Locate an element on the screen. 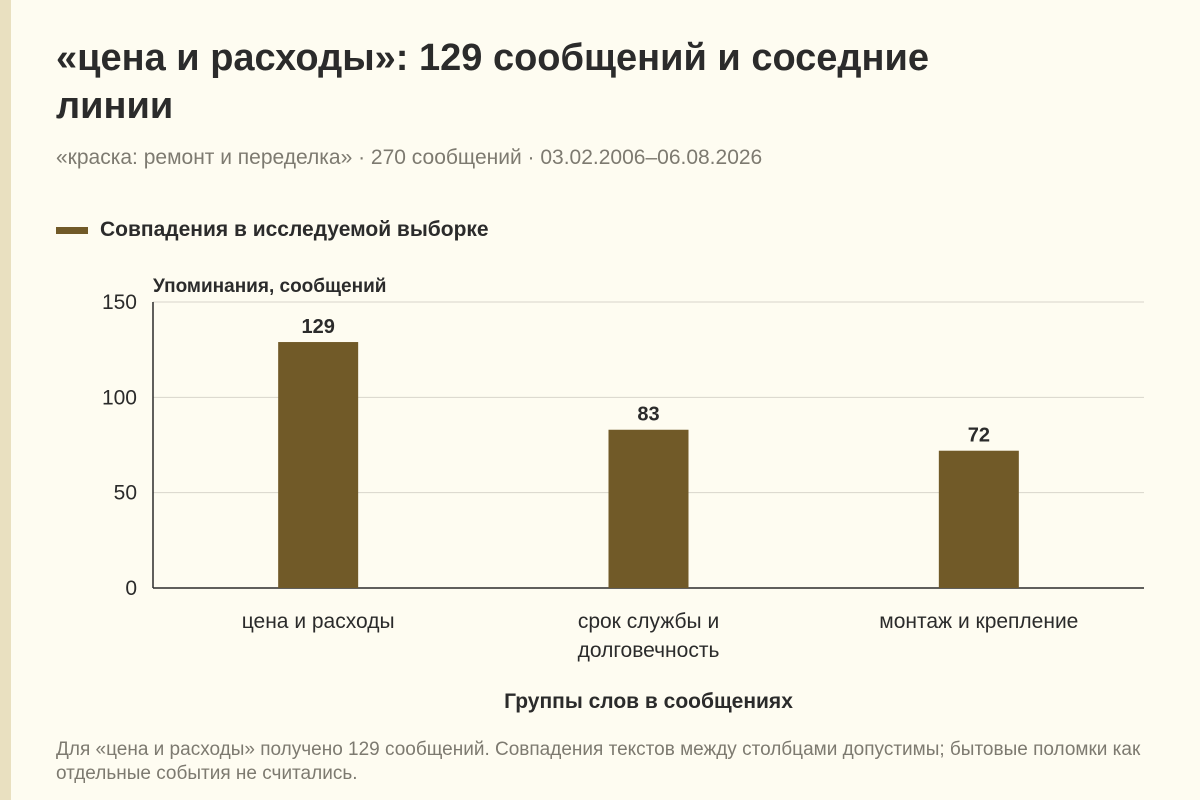 This screenshot has width=1200, height=800. bar-value-label: 72 is located at coordinates (979, 436).